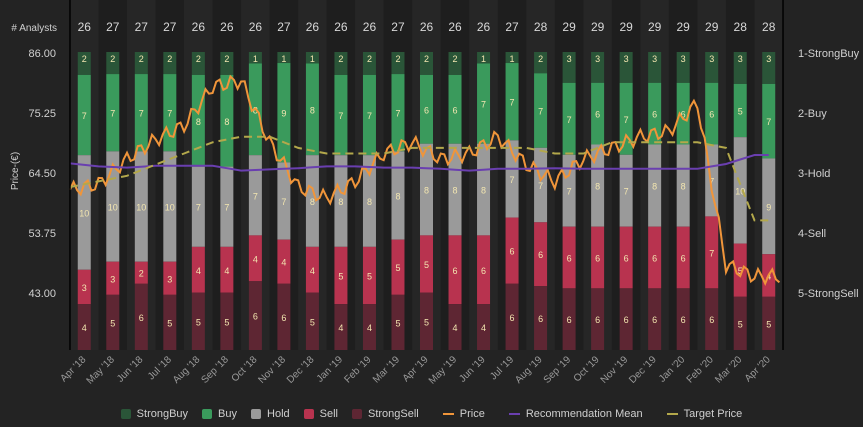 Image resolution: width=863 pixels, height=427 pixels. What do you see at coordinates (154, 414) in the screenshot?
I see `legend-item-strongbuy: StrongBuy` at bounding box center [154, 414].